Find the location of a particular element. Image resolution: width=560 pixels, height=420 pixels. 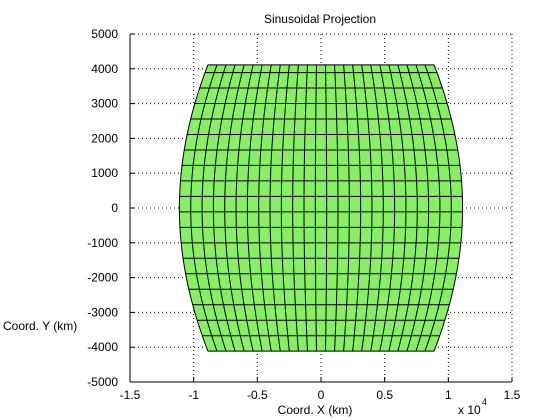

x-tick-label: -1.5 is located at coordinates (130, 395).